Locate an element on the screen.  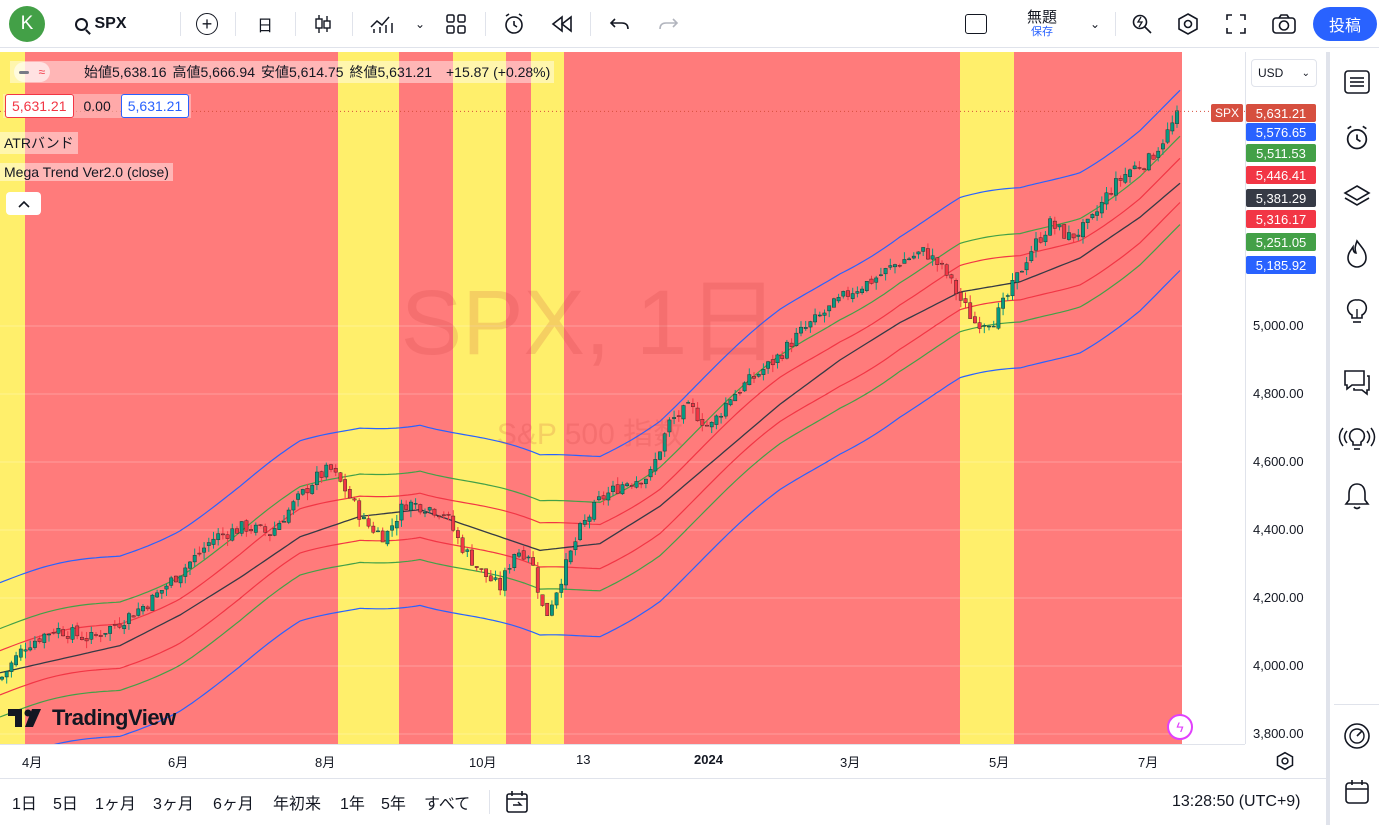
tradingview-logo: TradingView is located at coordinates (92, 718).